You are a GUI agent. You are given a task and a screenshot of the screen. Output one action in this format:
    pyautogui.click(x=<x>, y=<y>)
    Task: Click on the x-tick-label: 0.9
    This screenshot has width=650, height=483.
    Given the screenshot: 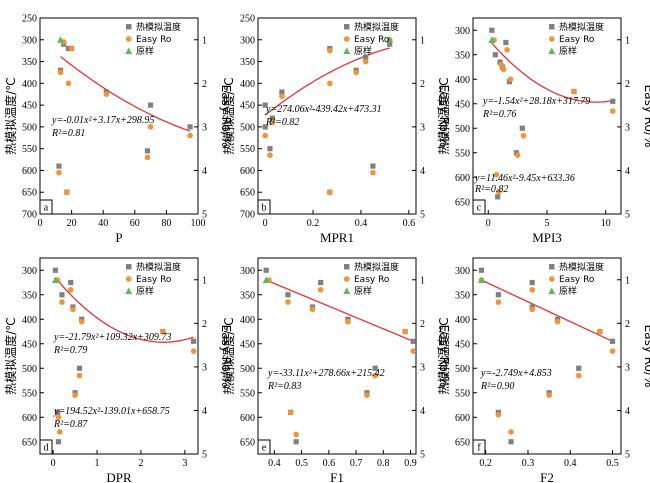 What is the action you would take?
    pyautogui.click(x=410, y=463)
    